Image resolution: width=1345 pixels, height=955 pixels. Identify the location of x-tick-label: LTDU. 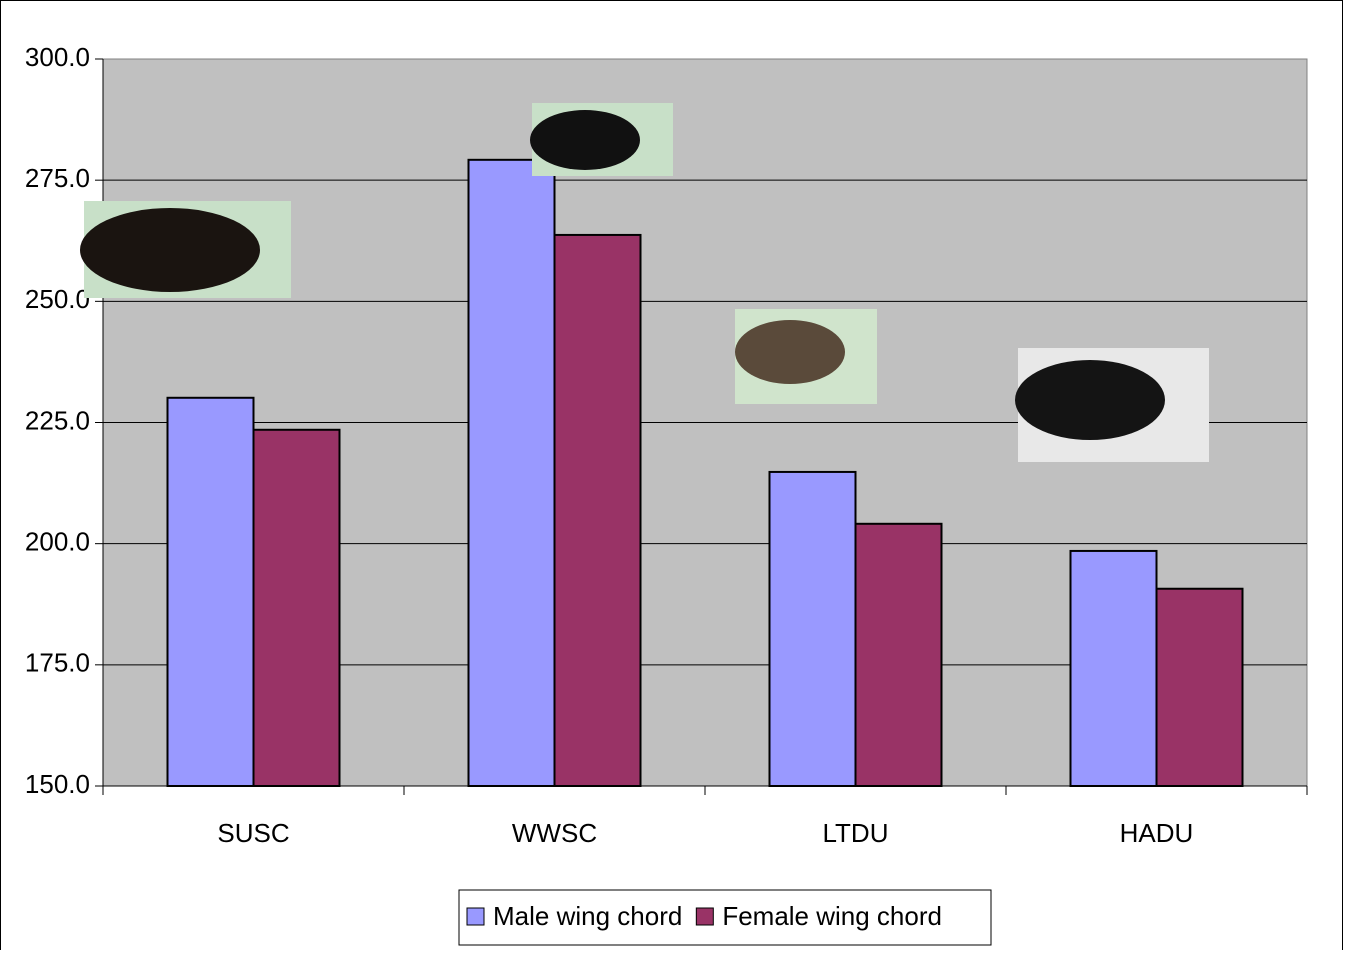
(856, 833).